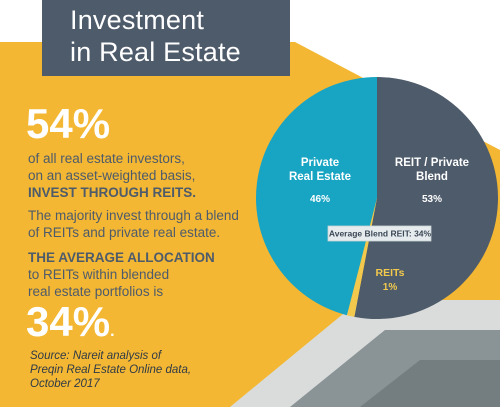  Describe the element at coordinates (430, 383) in the screenshot. I see `dark-gray-foreground-shape` at that location.